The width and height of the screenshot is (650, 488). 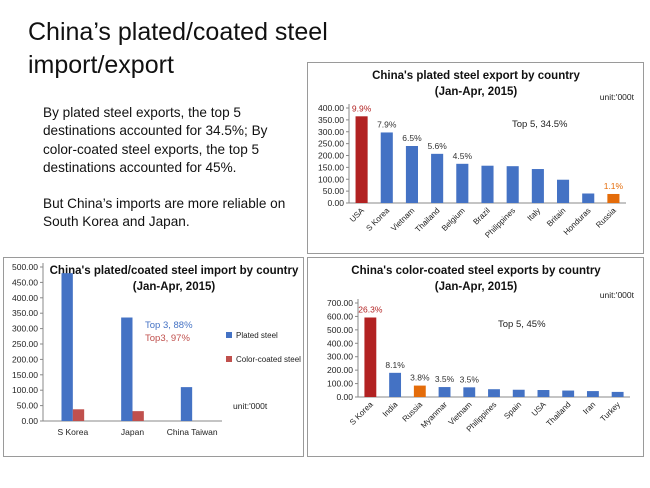 What do you see at coordinates (268, 359) in the screenshot?
I see `legend-label: Color-coated steel` at bounding box center [268, 359].